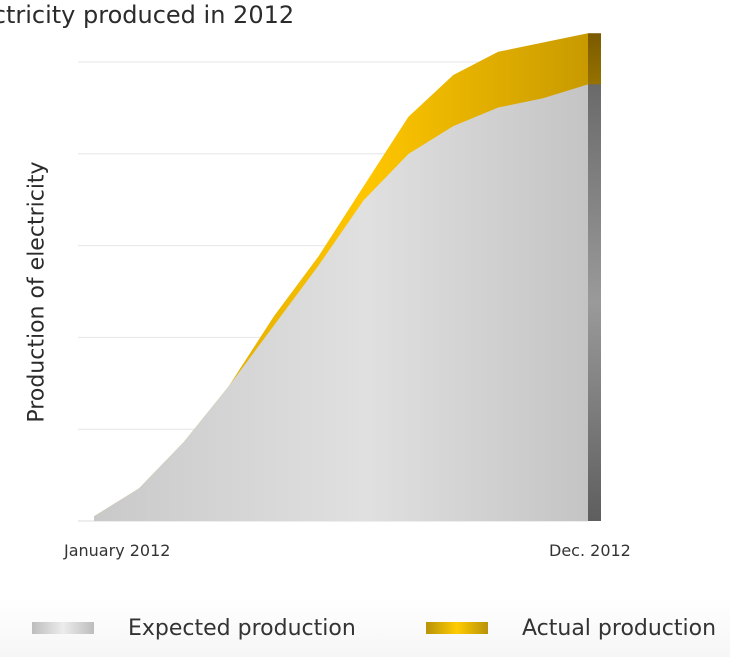 Image resolution: width=730 pixels, height=658 pixels. What do you see at coordinates (594, 302) in the screenshot?
I see `expected-area-side-face` at bounding box center [594, 302].